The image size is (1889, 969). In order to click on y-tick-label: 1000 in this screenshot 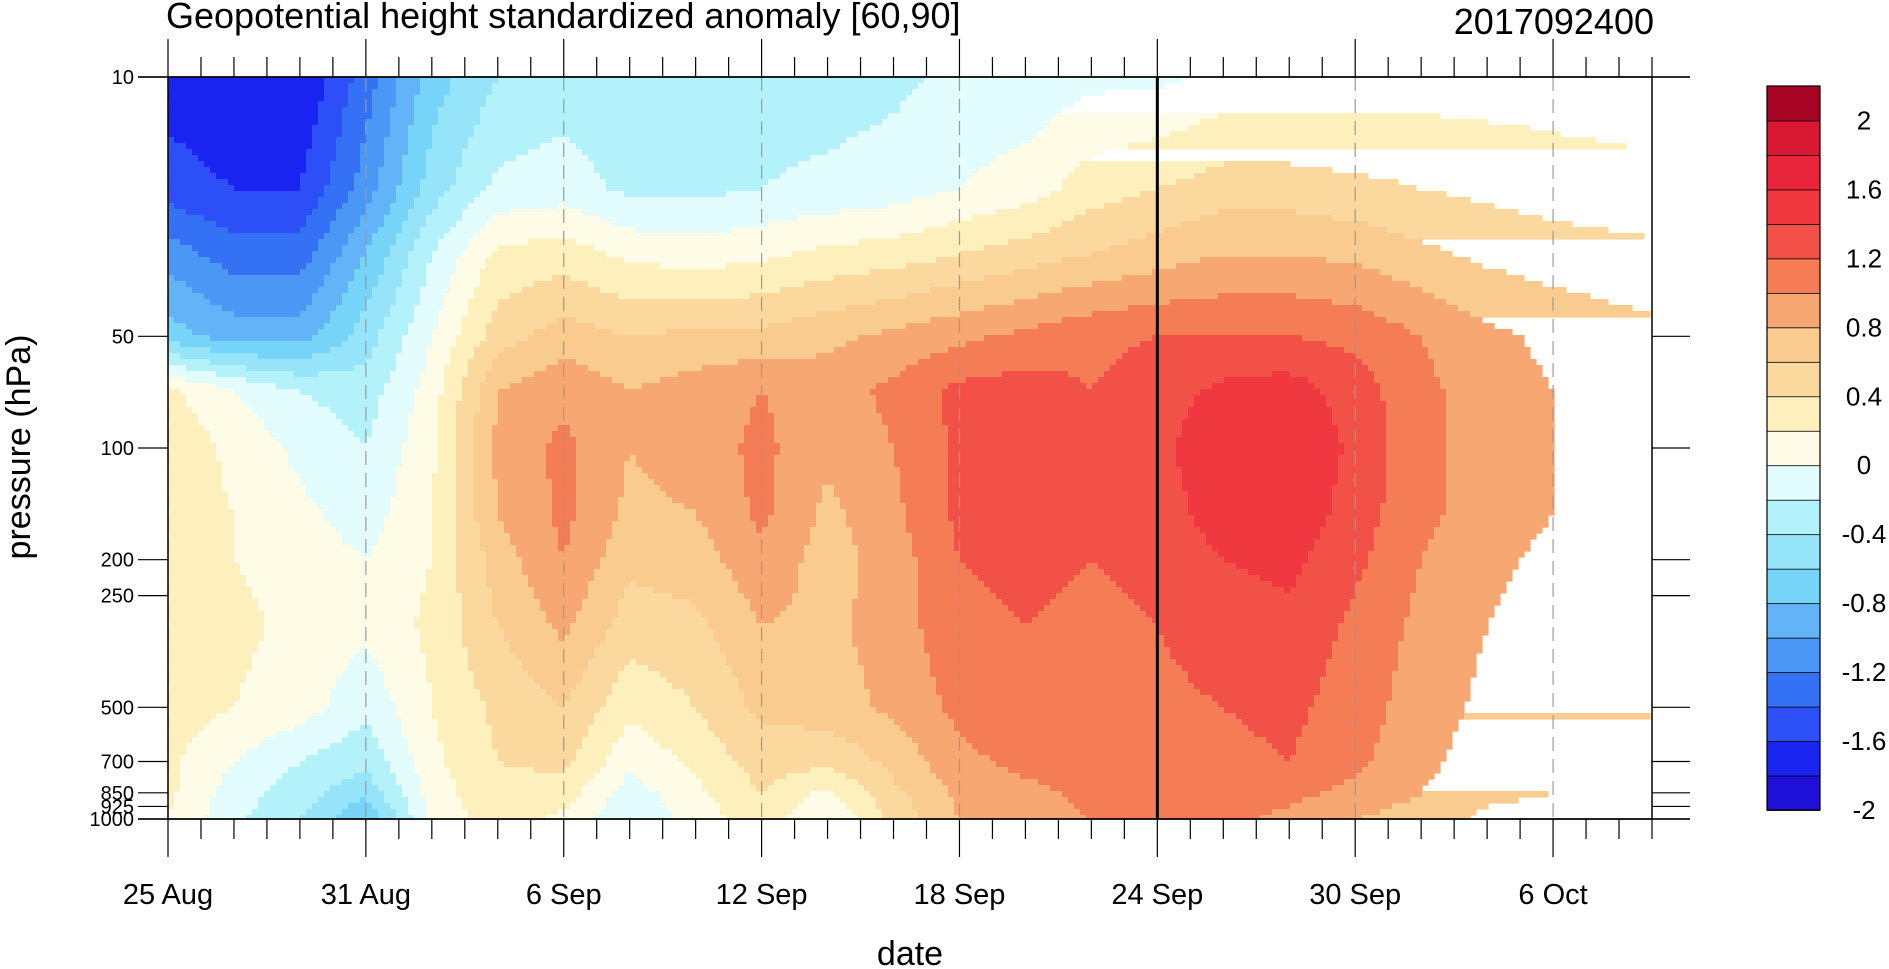, I will do `click(112, 820)`.